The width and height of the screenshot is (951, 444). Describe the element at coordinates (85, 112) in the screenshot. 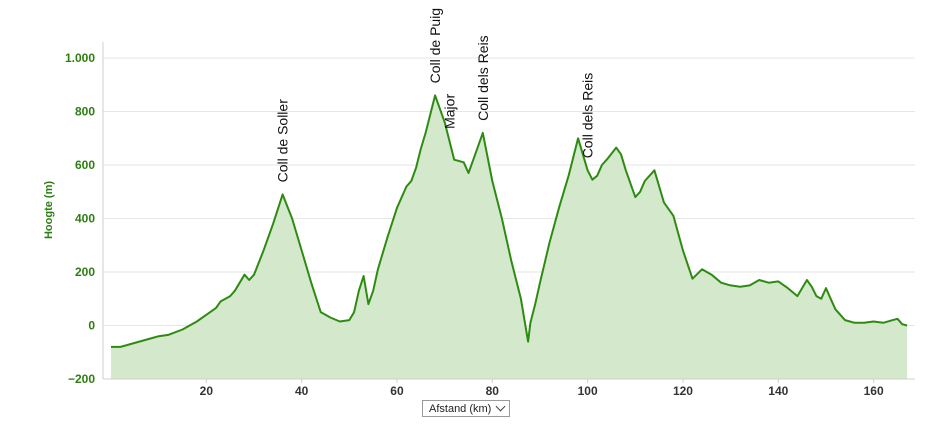

I see `y-tick-label: 800` at that location.